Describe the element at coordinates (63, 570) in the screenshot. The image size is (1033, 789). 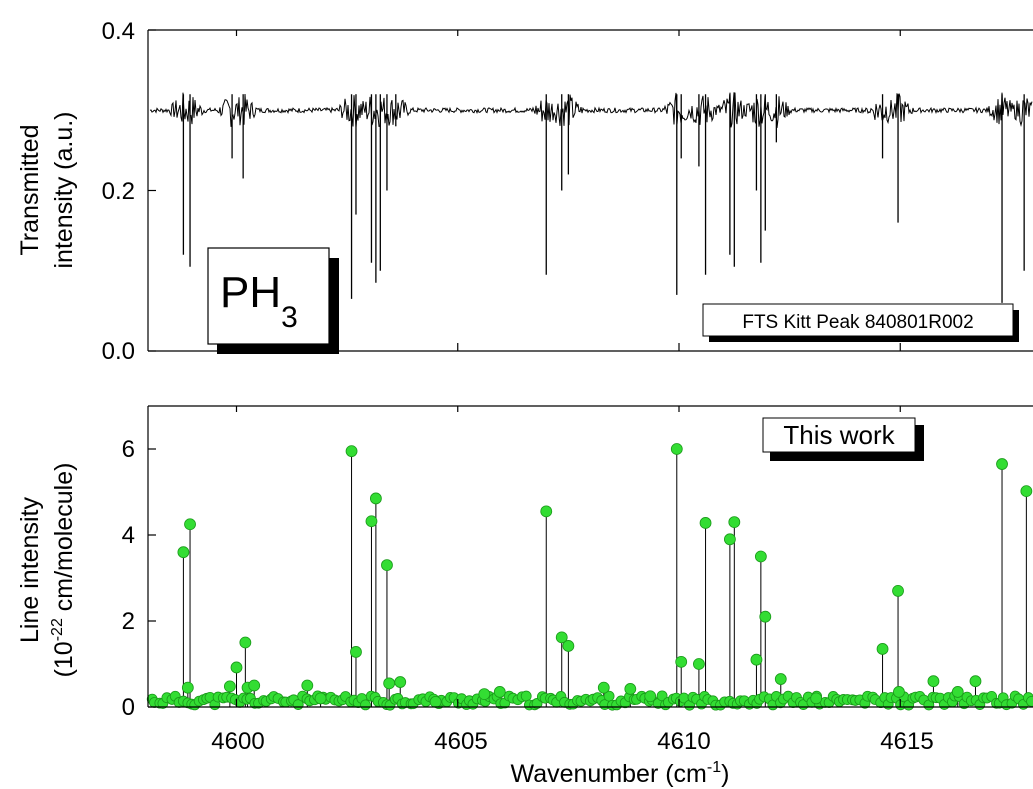
I see `bottom-y-axis-title-line2: (10-22 cm/molecule)` at that location.